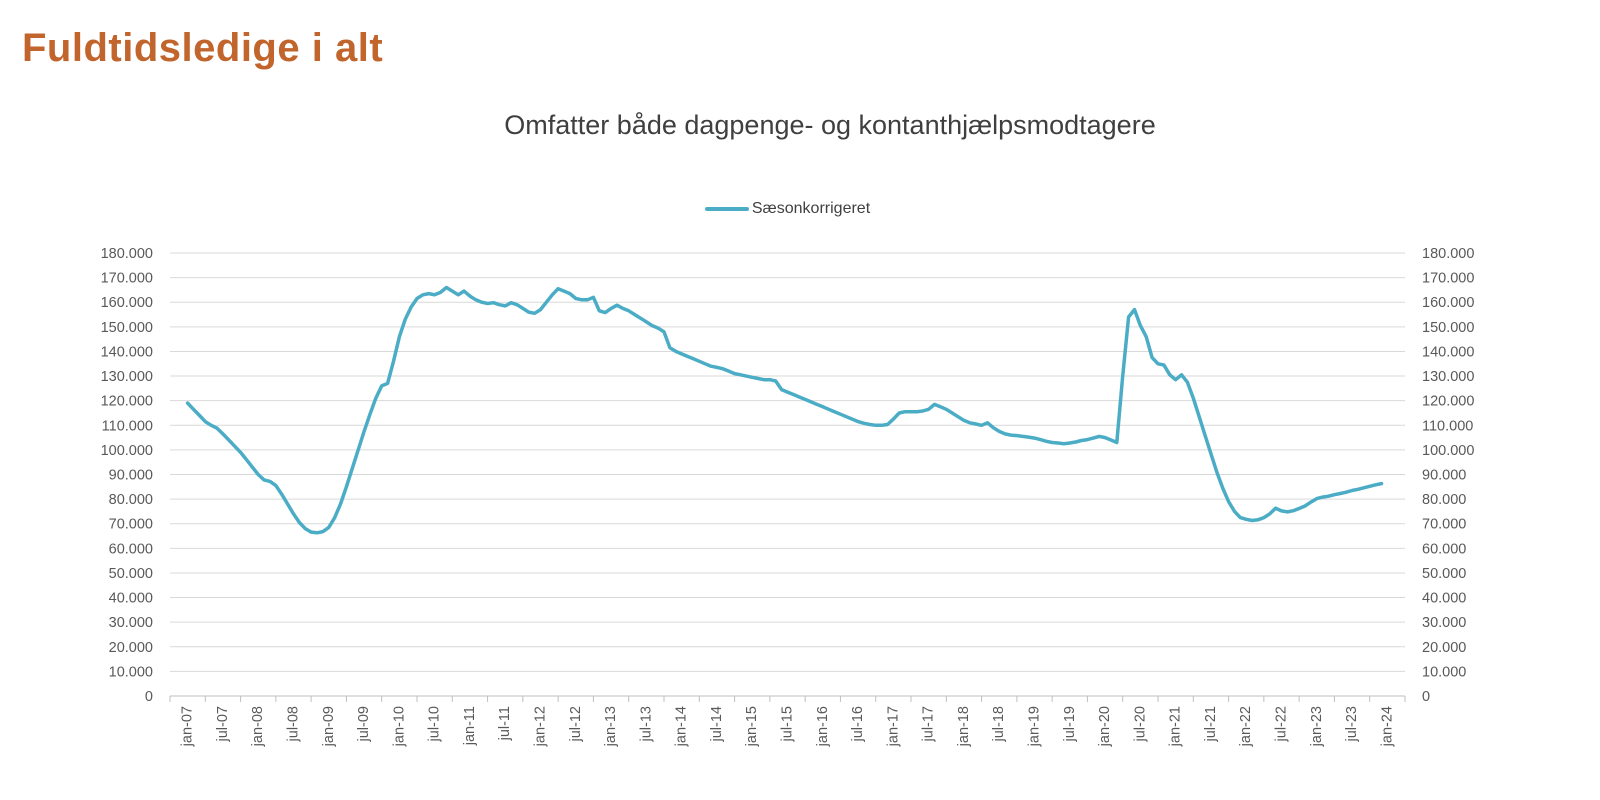  What do you see at coordinates (646, 724) in the screenshot?
I see `x-axis-label: jul-13` at bounding box center [646, 724].